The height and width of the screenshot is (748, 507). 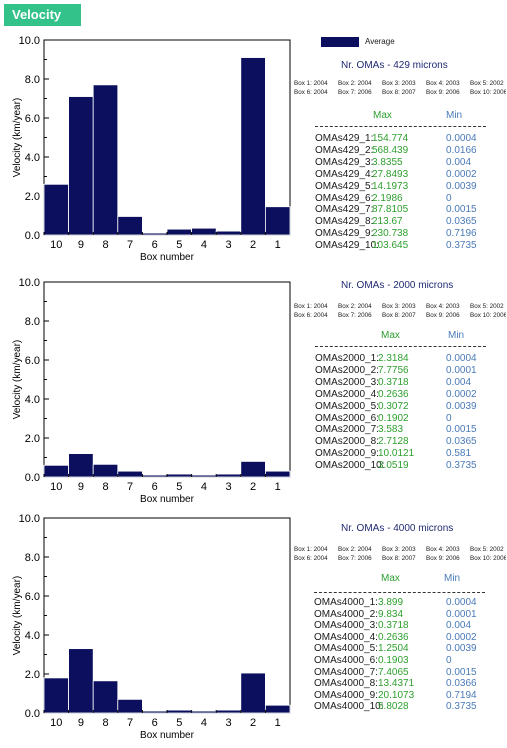 What do you see at coordinates (311, 306) in the screenshot?
I see `box-year-label: Box 1: 2004` at bounding box center [311, 306].